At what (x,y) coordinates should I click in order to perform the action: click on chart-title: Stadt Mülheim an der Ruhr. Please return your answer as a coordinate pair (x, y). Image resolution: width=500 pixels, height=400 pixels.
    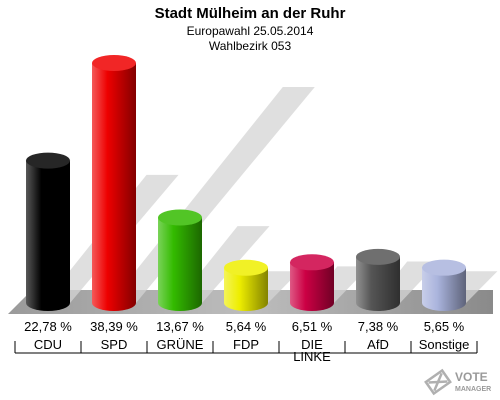
    Looking at the image, I should click on (250, 13).